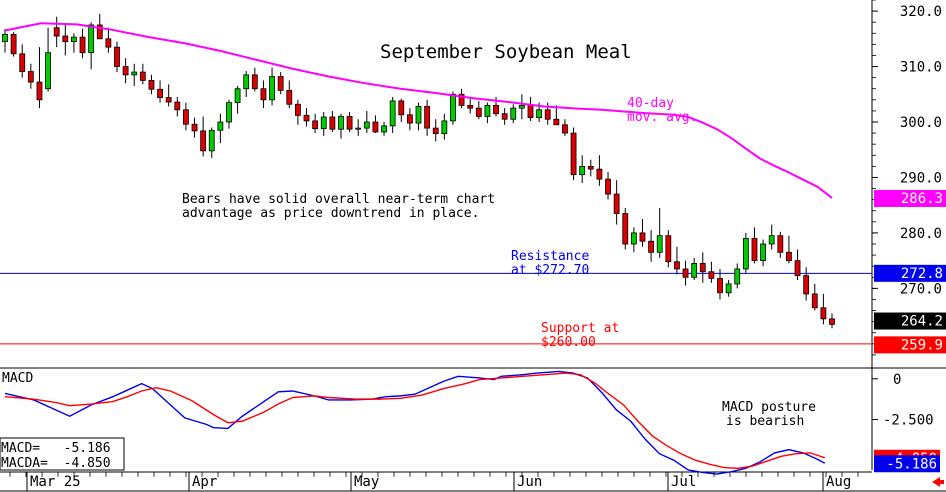  What do you see at coordinates (938, 482) in the screenshot?
I see `scroll-left-arrow-icon` at bounding box center [938, 482].